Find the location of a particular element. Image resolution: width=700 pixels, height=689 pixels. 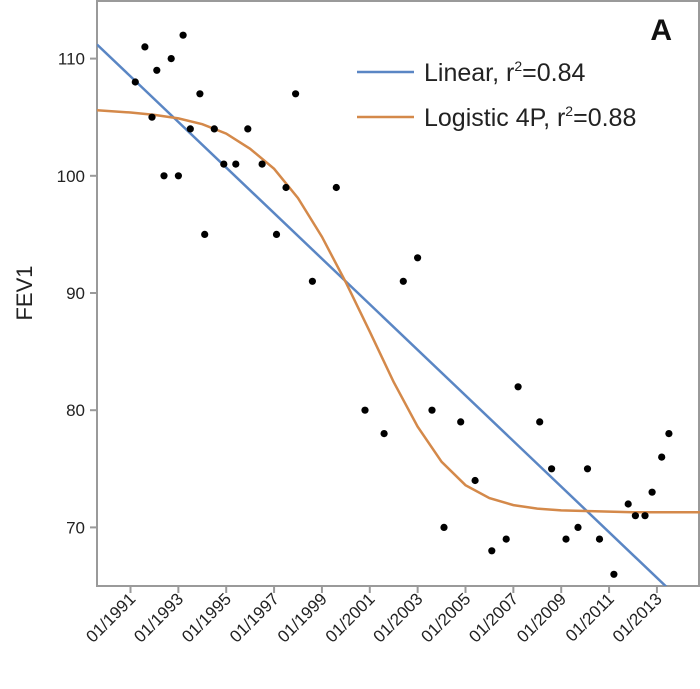

legend-value: =0.88 is located at coordinates (604, 118).